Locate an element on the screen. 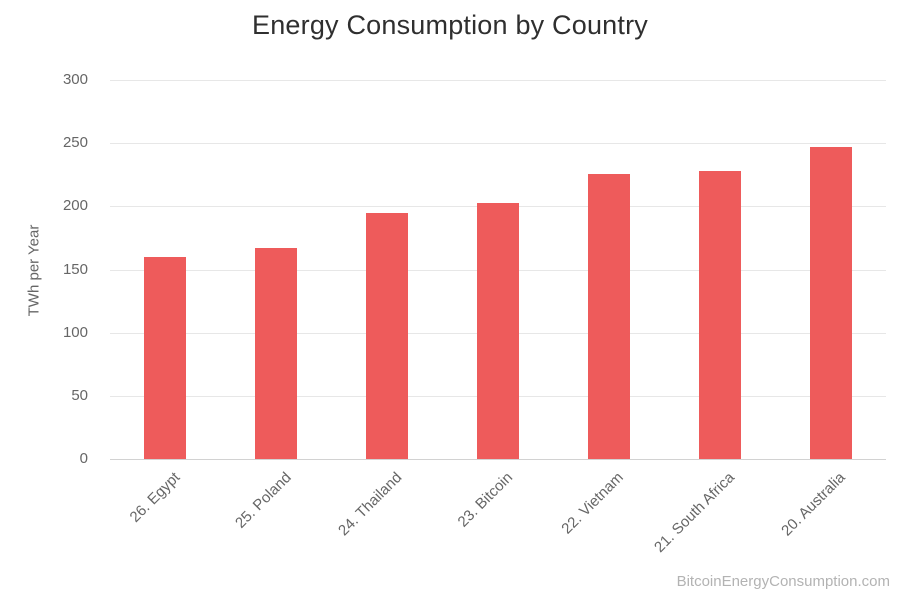 The image size is (900, 600). y-tick-label: 0 is located at coordinates (83, 458).